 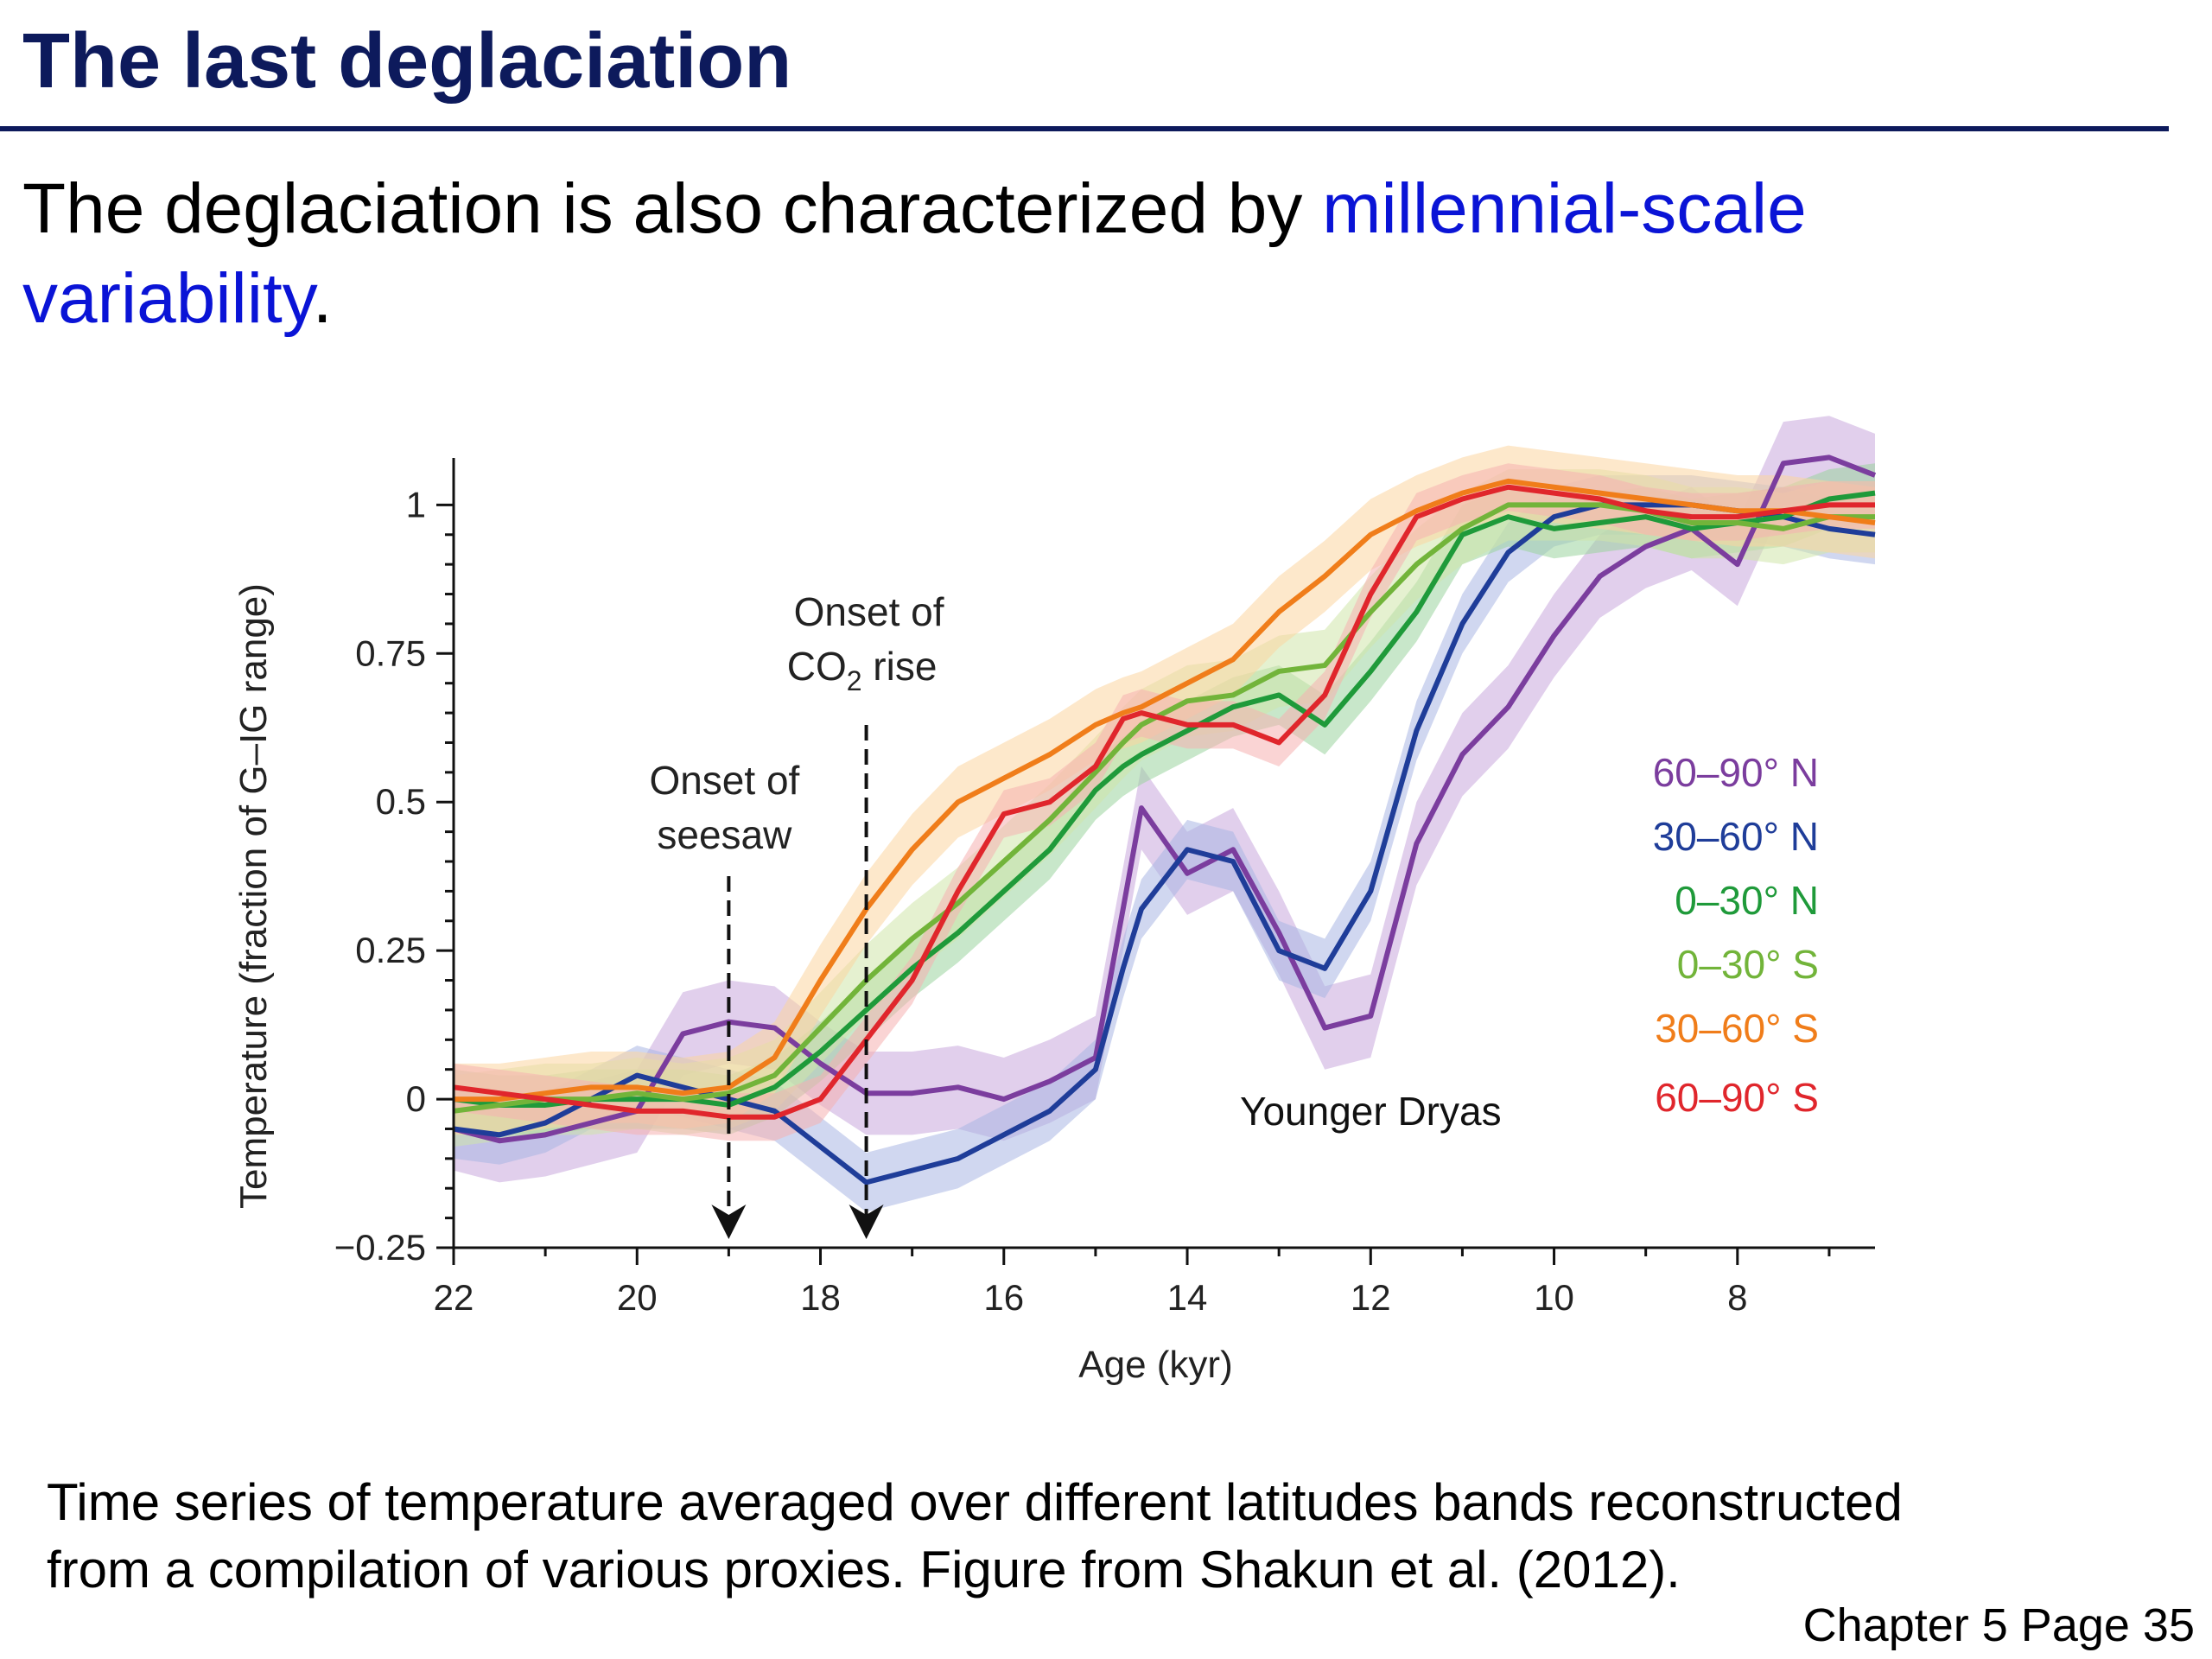 What do you see at coordinates (416, 504) in the screenshot?
I see `y-tick-label: 1` at bounding box center [416, 504].